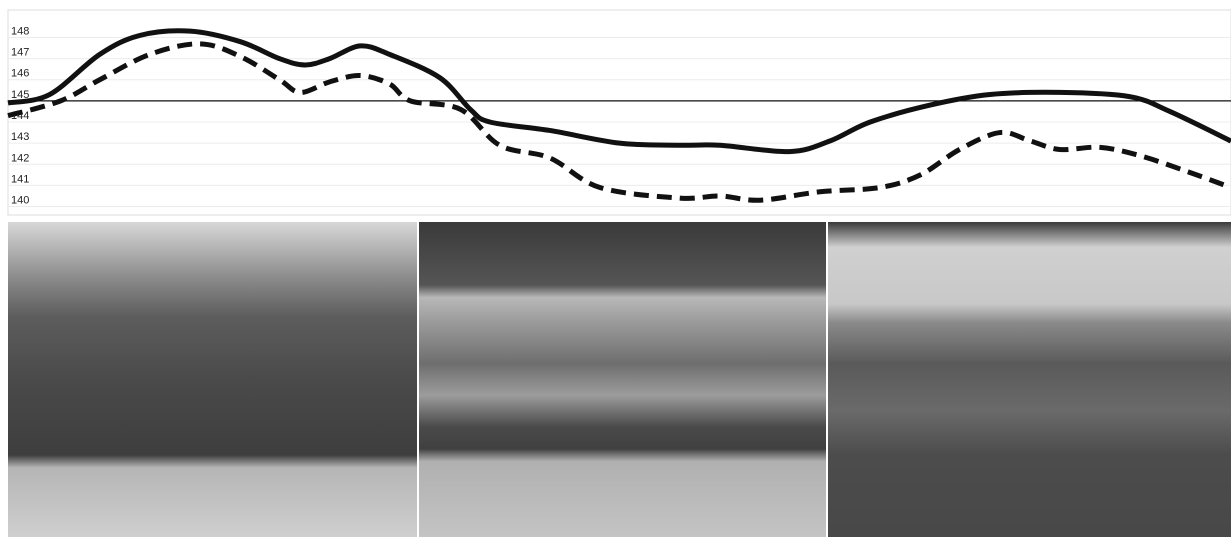  I want to click on y-tick-label: 145, so click(20, 95).